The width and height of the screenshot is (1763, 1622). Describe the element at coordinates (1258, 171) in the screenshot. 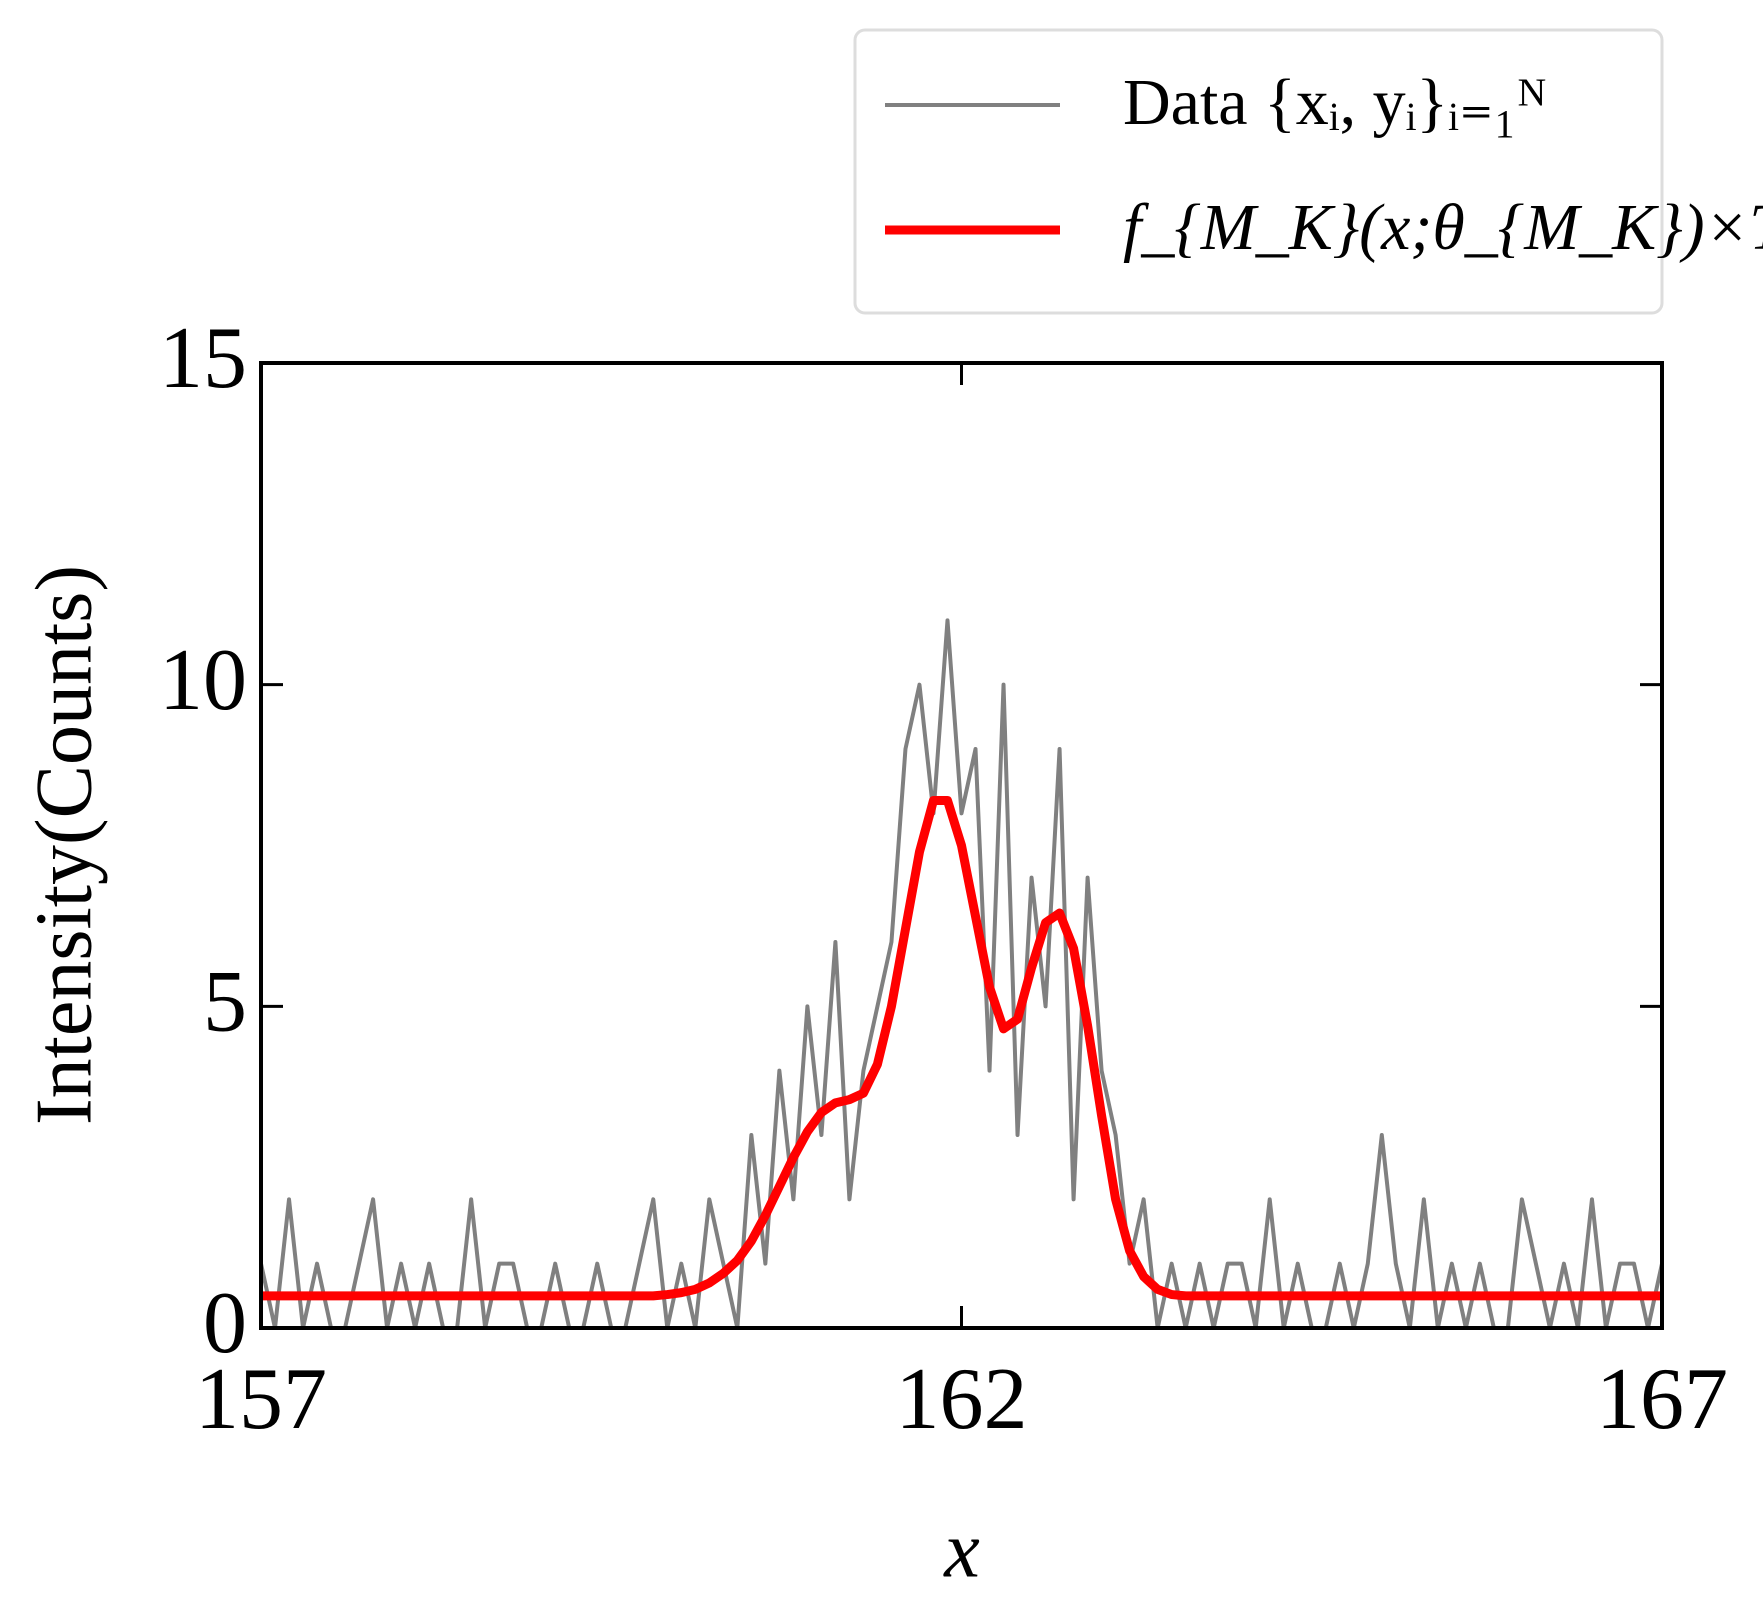

I see `legend-box` at that location.